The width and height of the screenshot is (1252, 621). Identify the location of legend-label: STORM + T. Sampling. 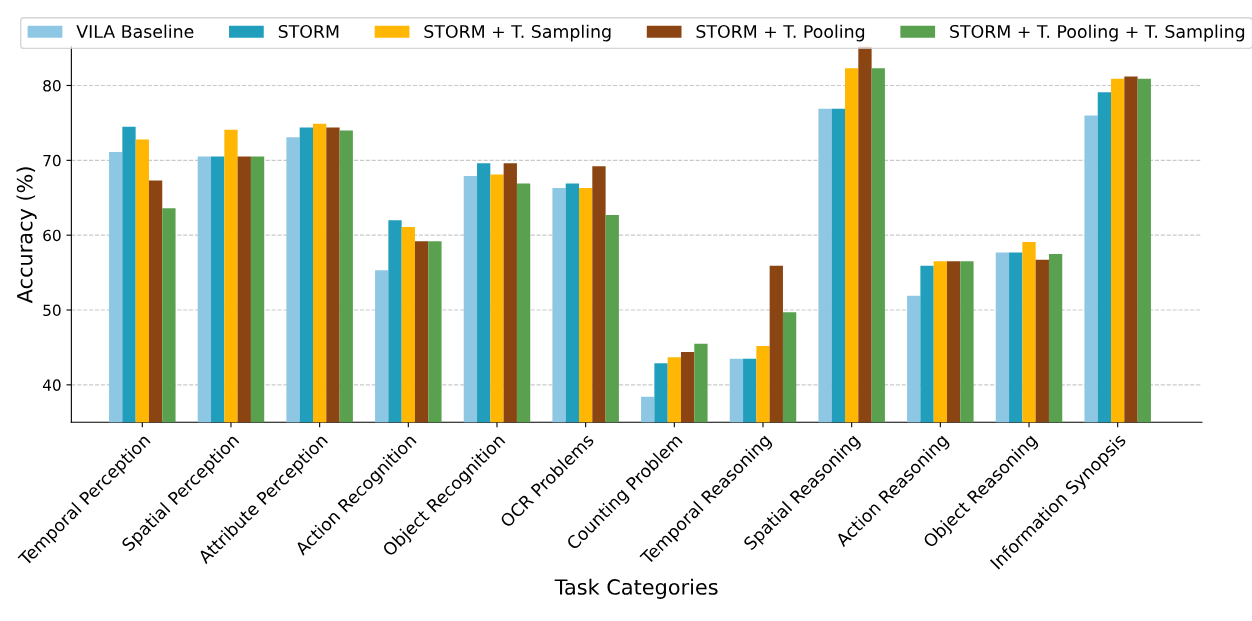
(517, 33).